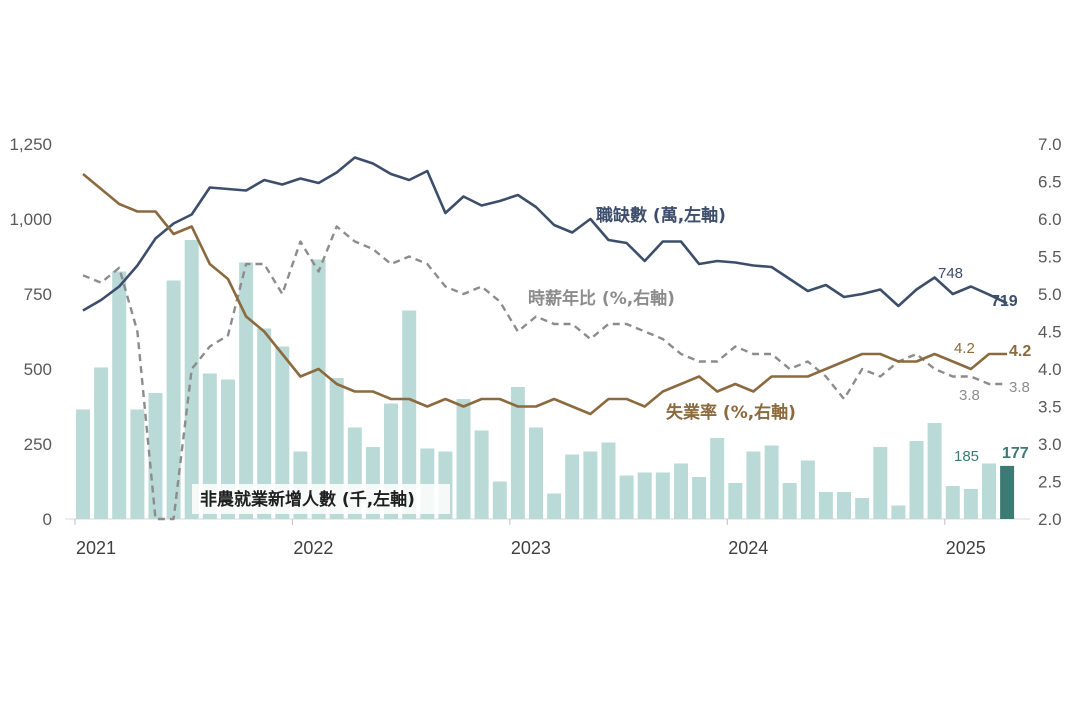  What do you see at coordinates (47, 519) in the screenshot?
I see `left-axis-tick: 0` at bounding box center [47, 519].